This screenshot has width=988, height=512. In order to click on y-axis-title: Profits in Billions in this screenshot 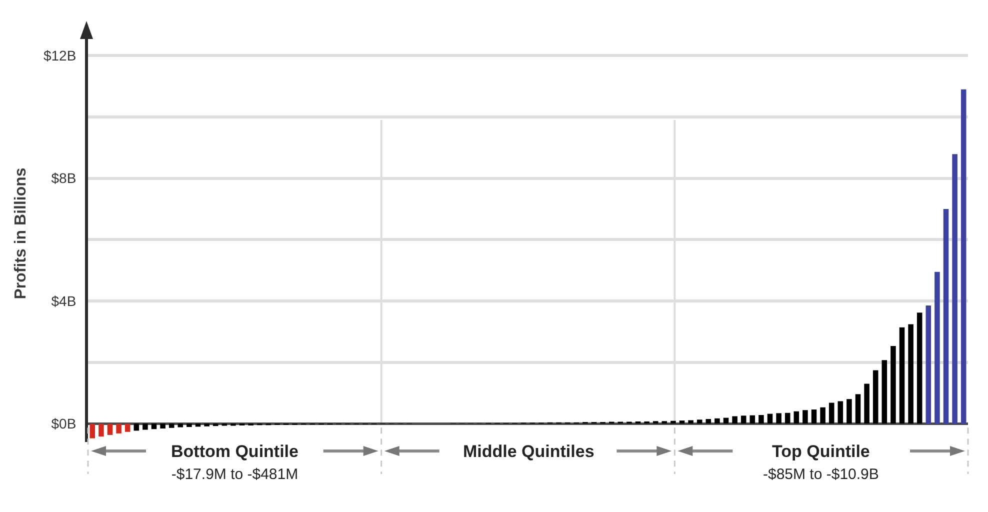, I will do `click(21, 234)`.